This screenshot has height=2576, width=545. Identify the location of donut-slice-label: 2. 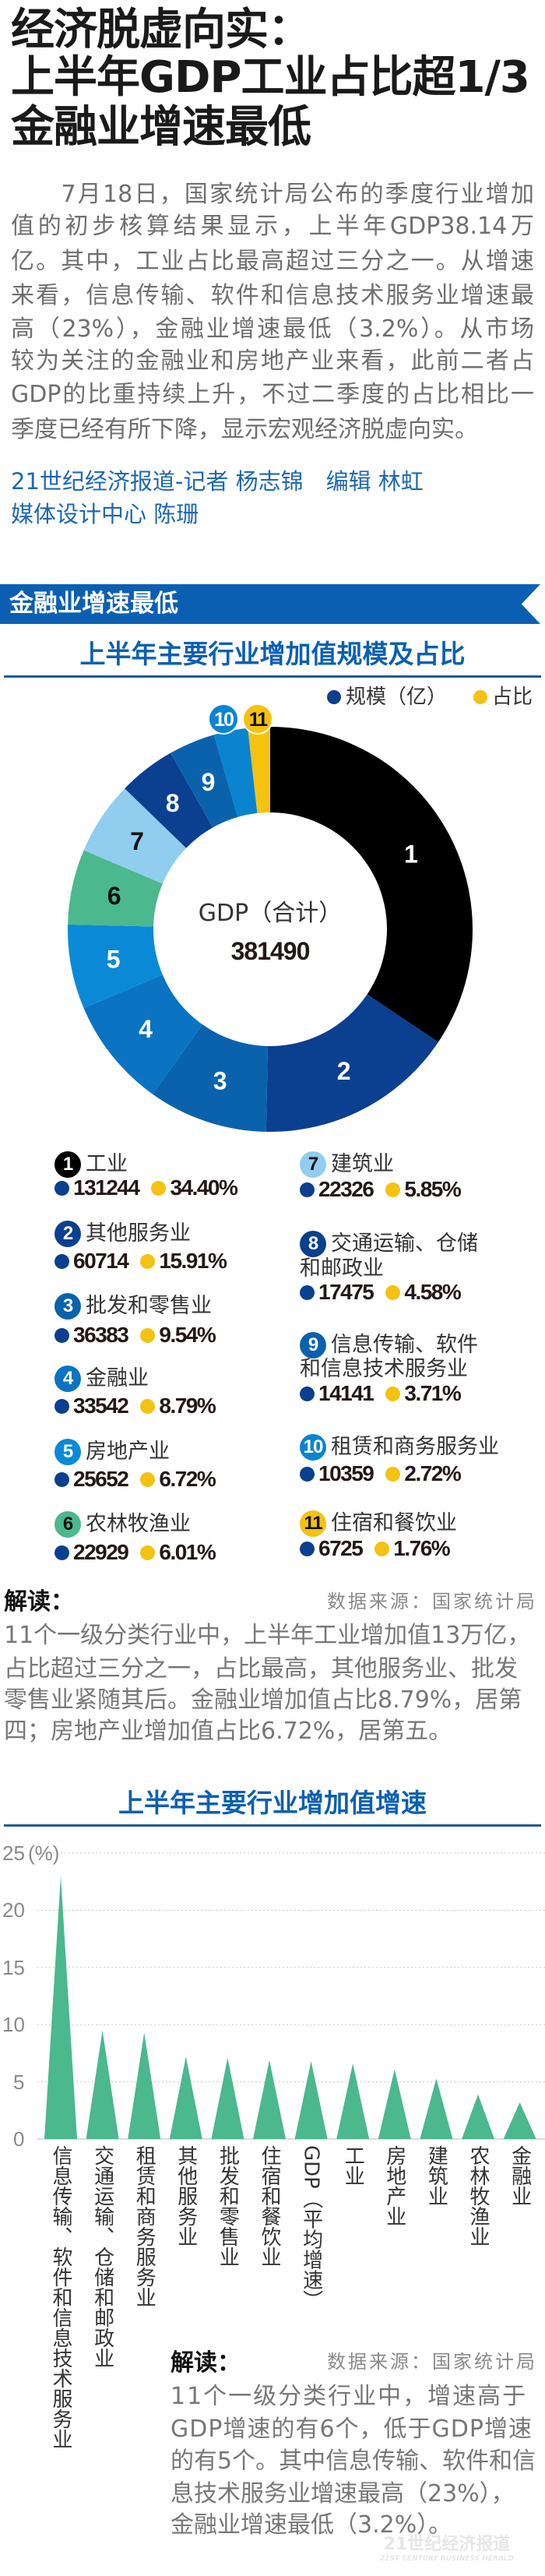
(344, 1071).